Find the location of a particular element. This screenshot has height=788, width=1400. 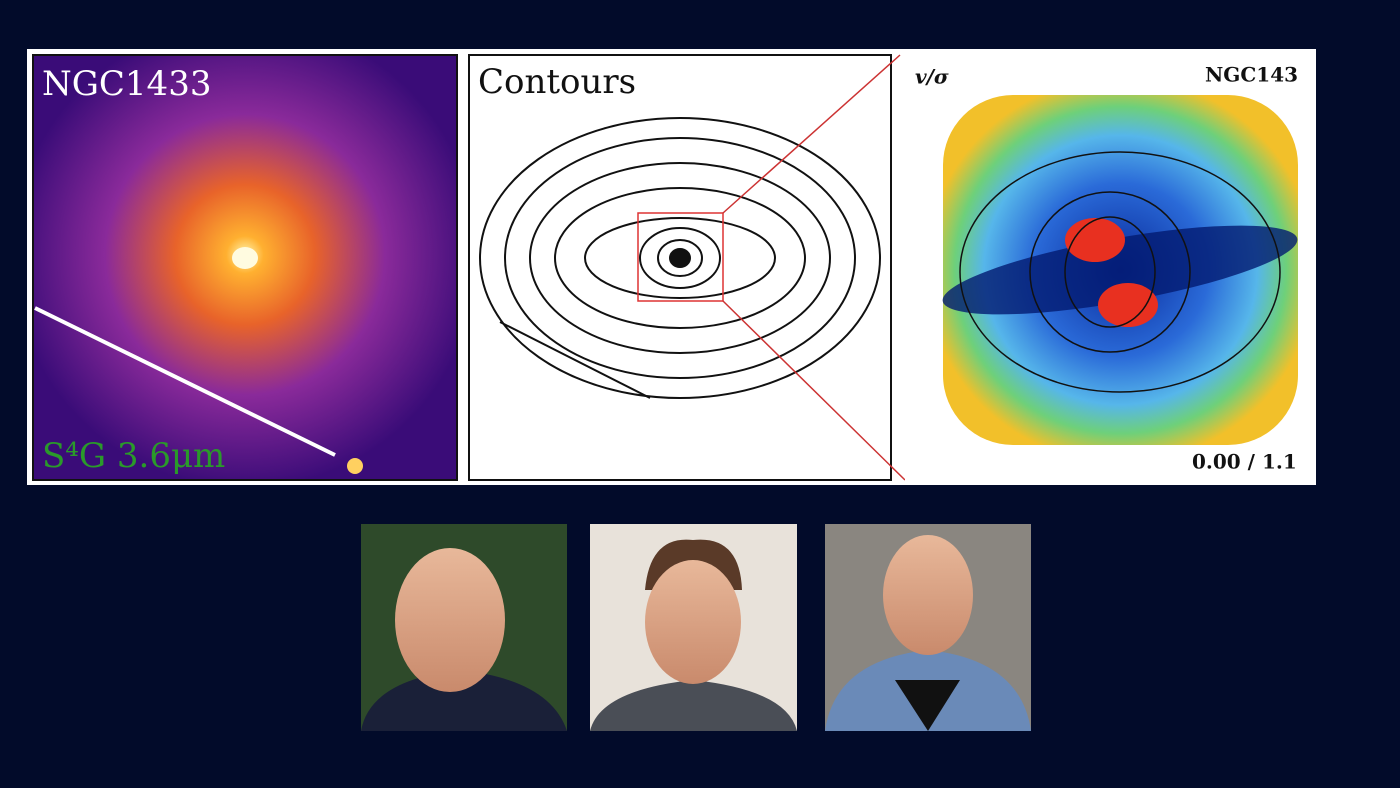

panel-caption: NGC143 is located at coordinates (1251, 75).